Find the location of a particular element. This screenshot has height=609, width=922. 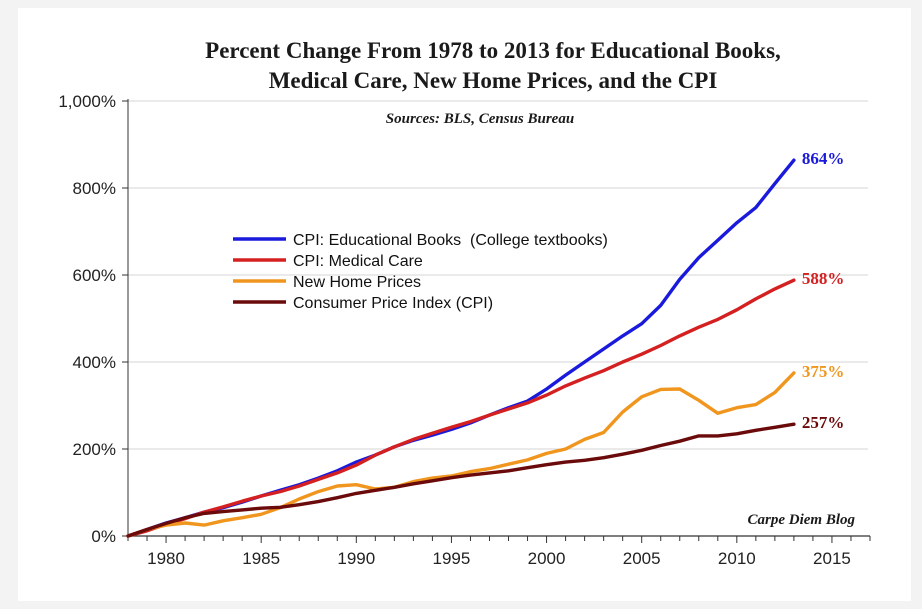

end-labels: 864% 588% 375% 257% is located at coordinates (823, 290).